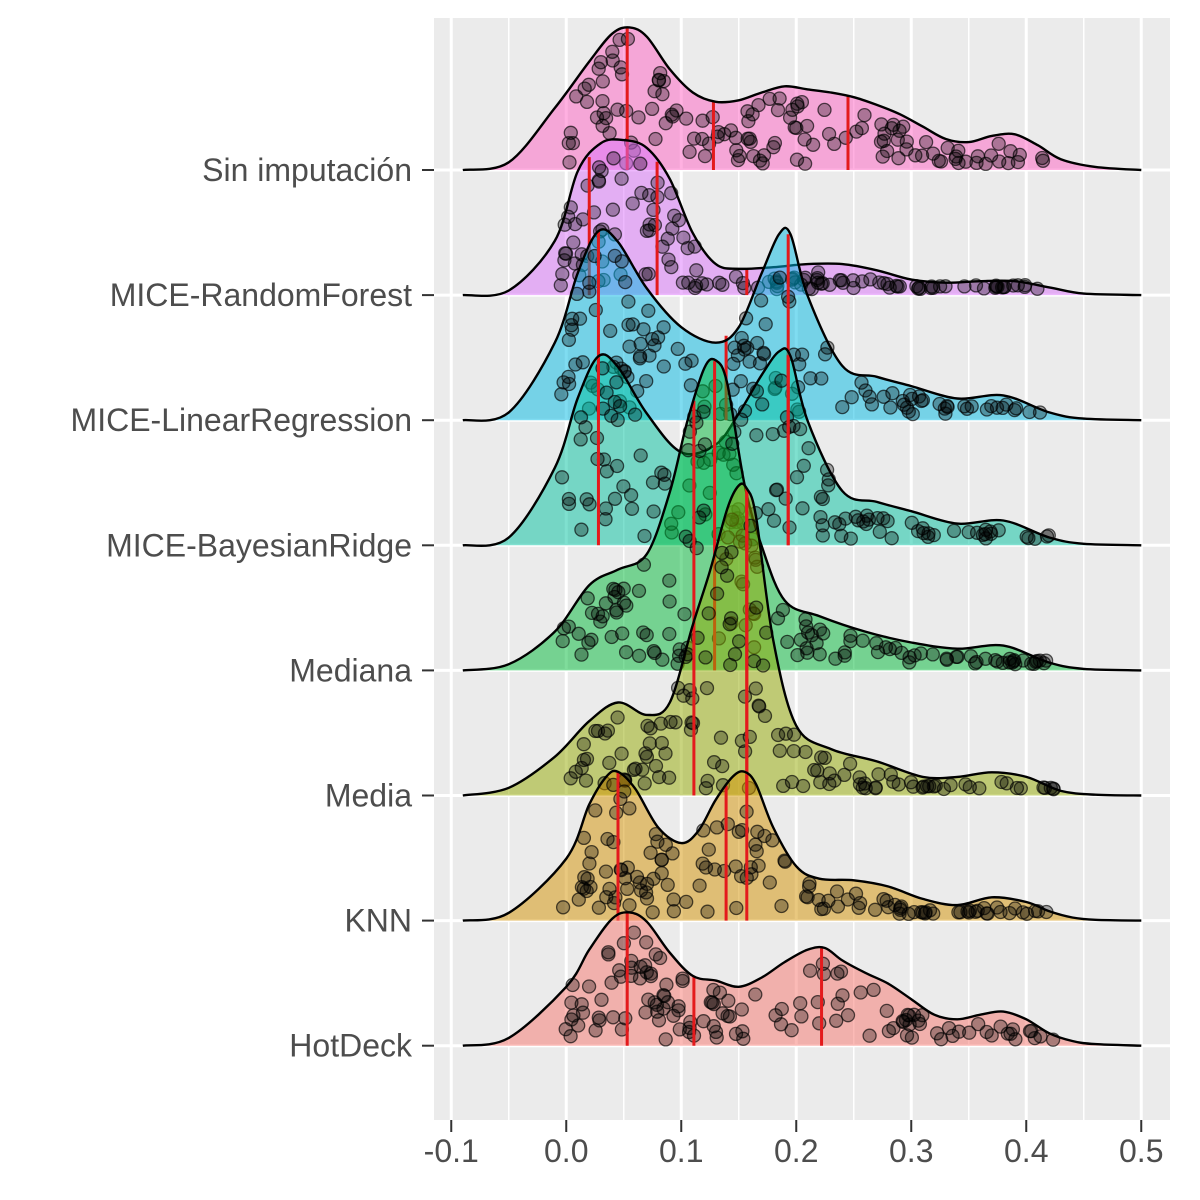  What do you see at coordinates (241, 420) in the screenshot?
I see `y-tick-label: MICE-LinearRegression` at bounding box center [241, 420].